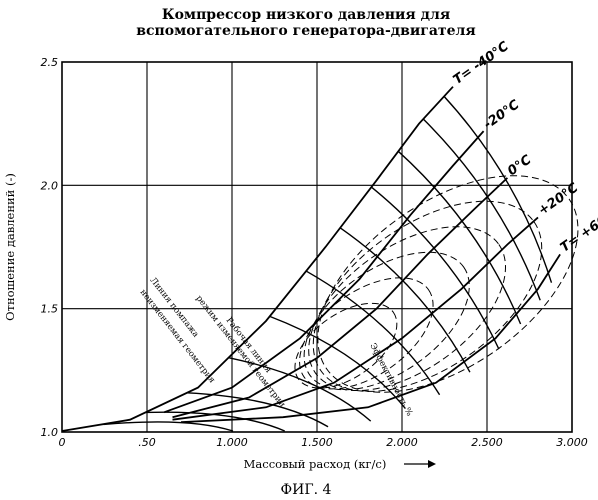 This screenshot has height=500, width=598. Describe the element at coordinates (481, 63) in the screenshot. I see `series-label: T= -40°C` at that location.